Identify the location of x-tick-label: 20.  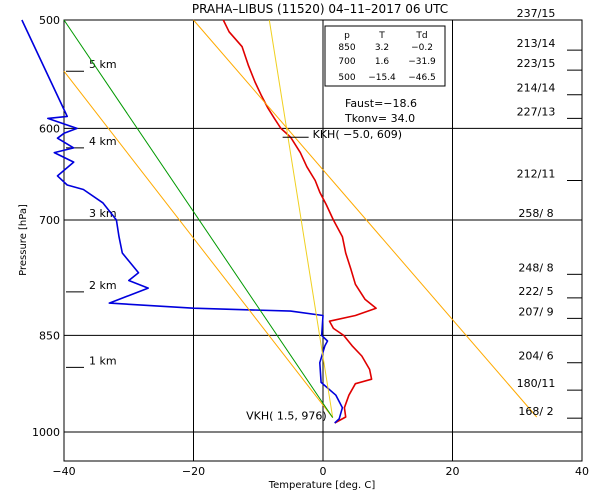
(453, 471).